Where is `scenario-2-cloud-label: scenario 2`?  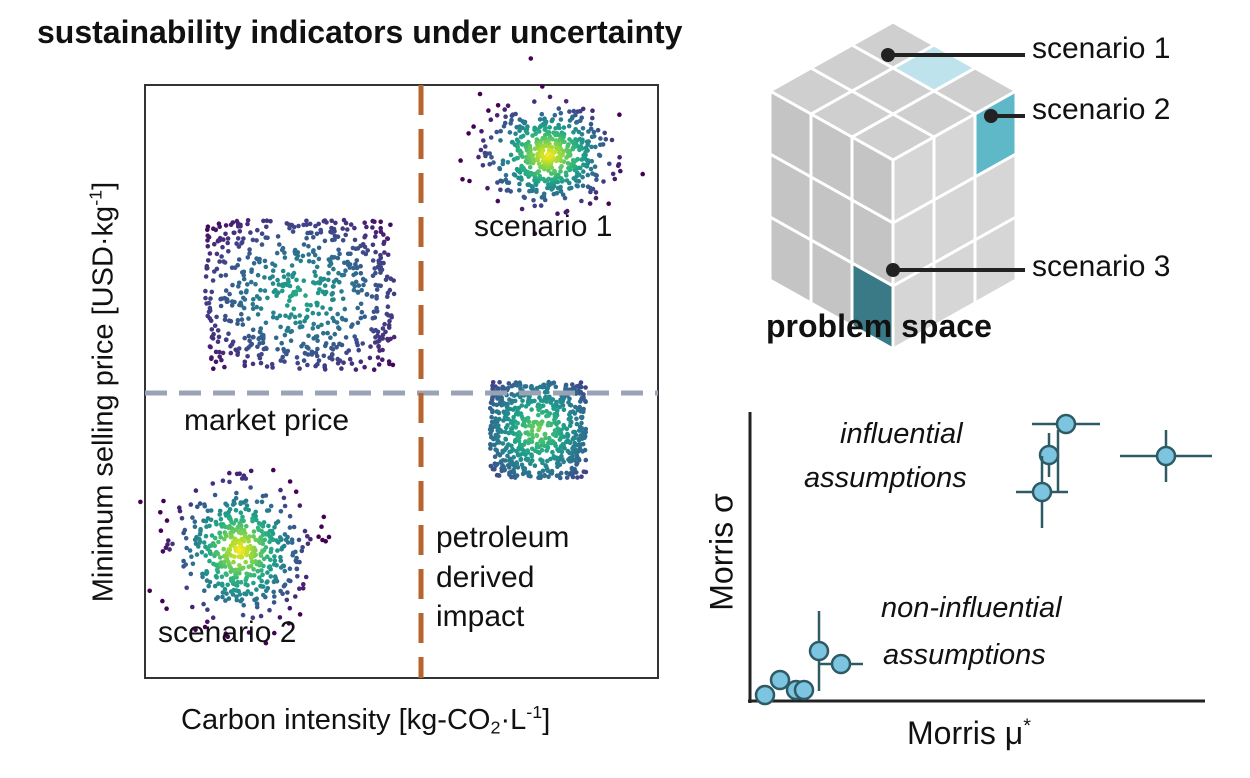 scenario-2-cloud-label: scenario 2 is located at coordinates (227, 632).